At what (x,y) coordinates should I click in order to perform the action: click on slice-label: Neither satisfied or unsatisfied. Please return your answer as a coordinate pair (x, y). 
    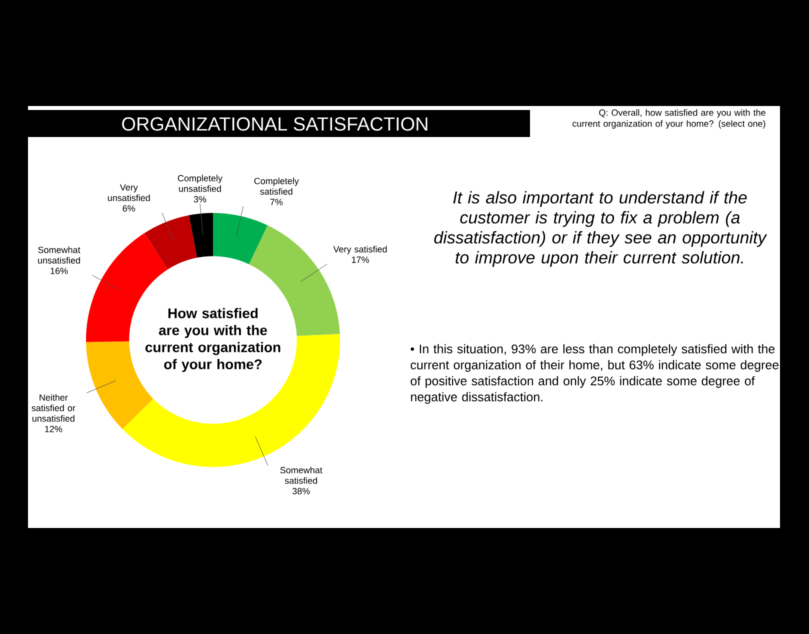
    Looking at the image, I should click on (54, 408).